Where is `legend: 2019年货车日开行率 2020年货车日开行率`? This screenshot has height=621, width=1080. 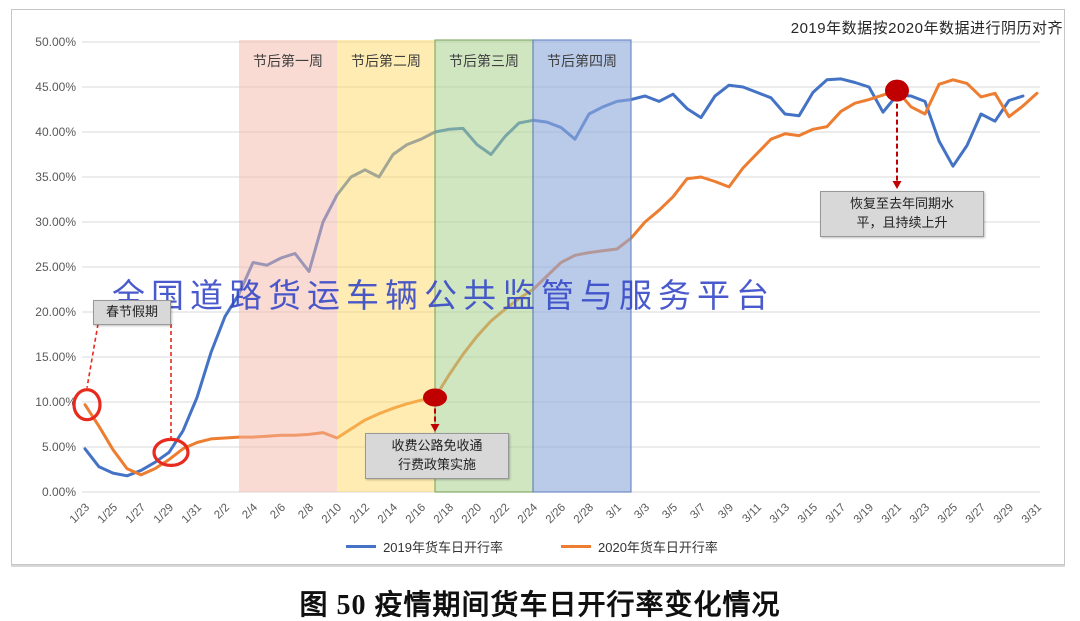
legend: 2019年货车日开行率 2020年货车日开行率 is located at coordinates (532, 546).